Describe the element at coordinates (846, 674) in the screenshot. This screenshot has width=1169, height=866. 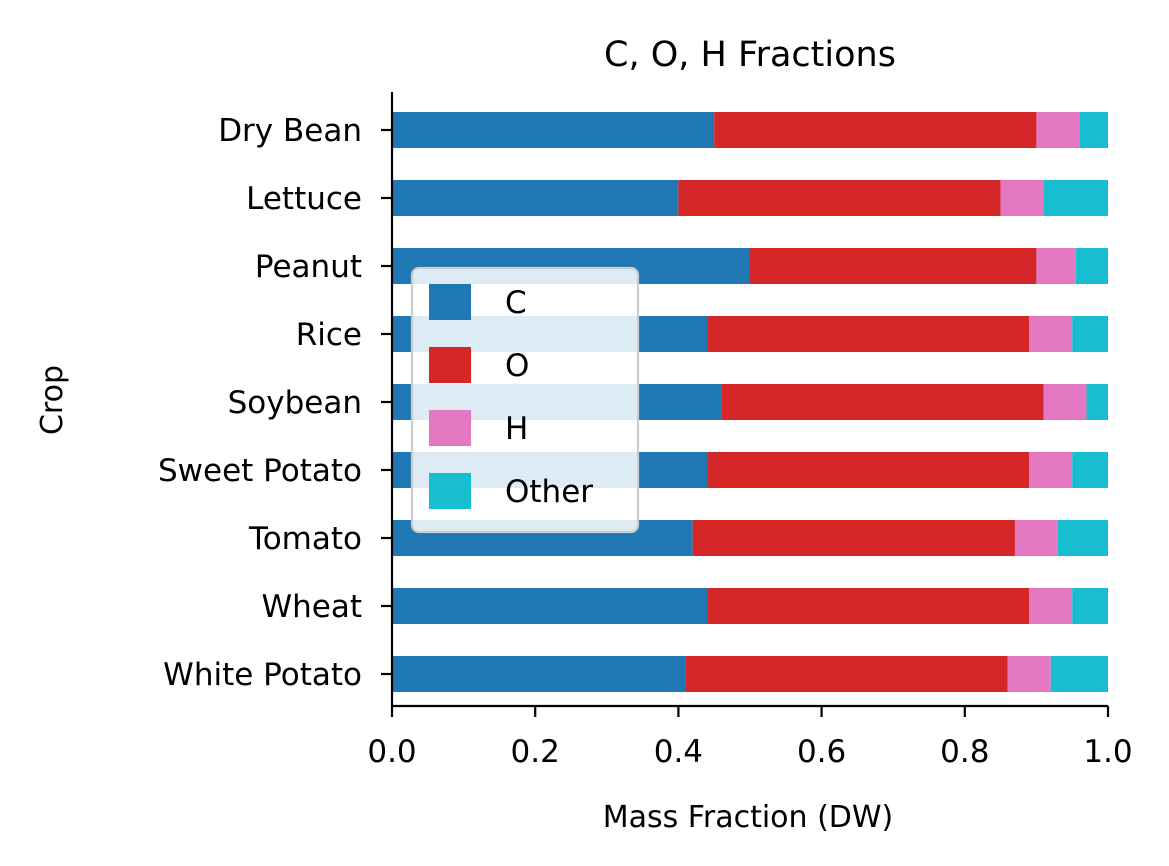
I see `bar-white-potato-o` at that location.